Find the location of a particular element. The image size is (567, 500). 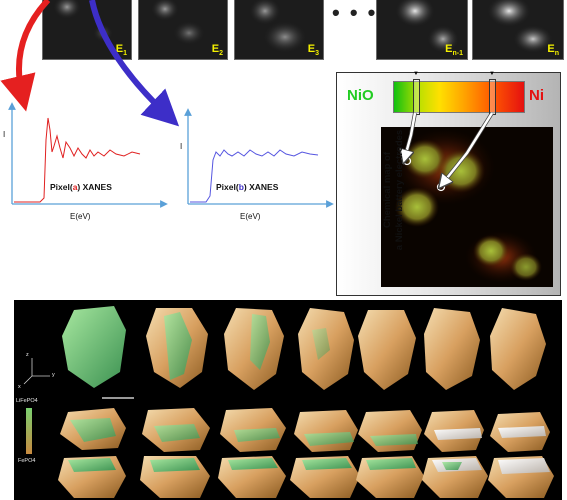

axis-y-label: y is located at coordinates (53, 375).